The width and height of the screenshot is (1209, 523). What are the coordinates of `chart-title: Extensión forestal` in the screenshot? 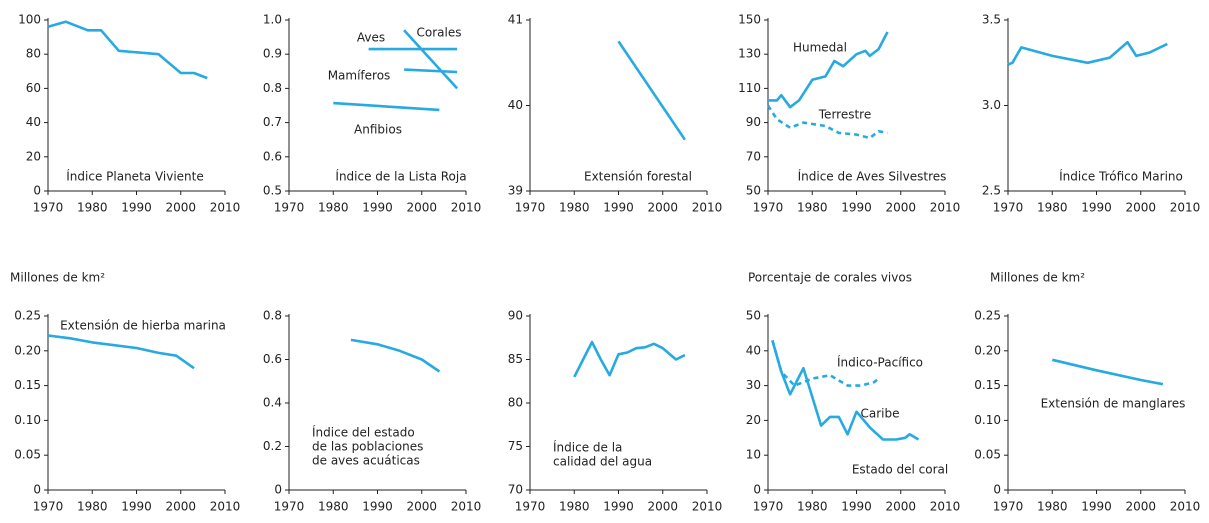 It's located at (638, 177).